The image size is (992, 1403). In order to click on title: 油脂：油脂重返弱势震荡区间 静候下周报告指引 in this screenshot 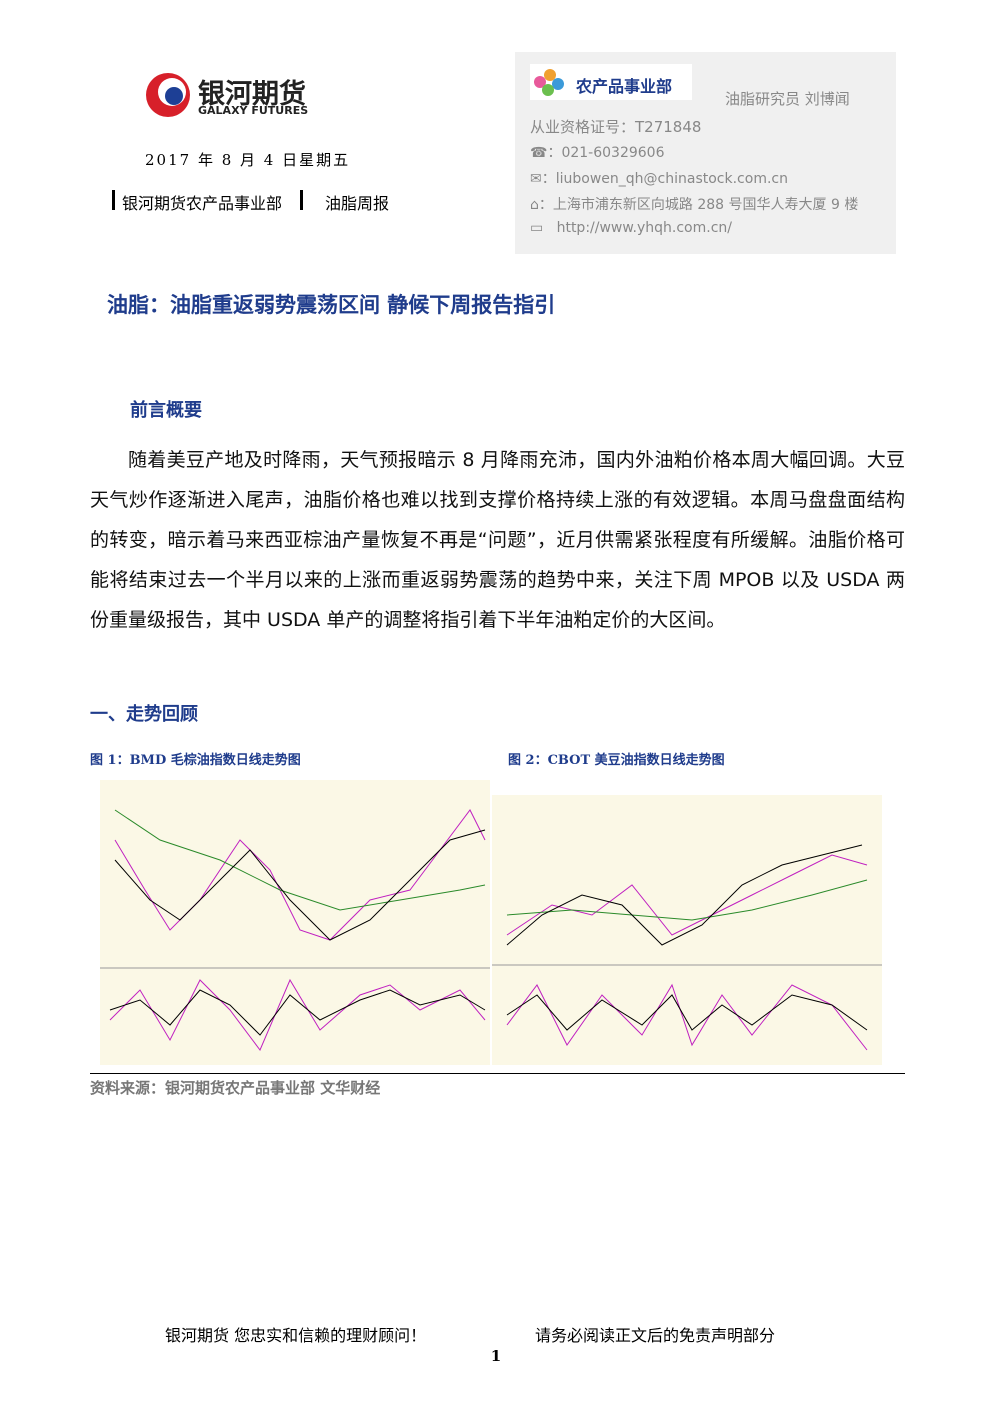, I will do `click(331, 305)`.